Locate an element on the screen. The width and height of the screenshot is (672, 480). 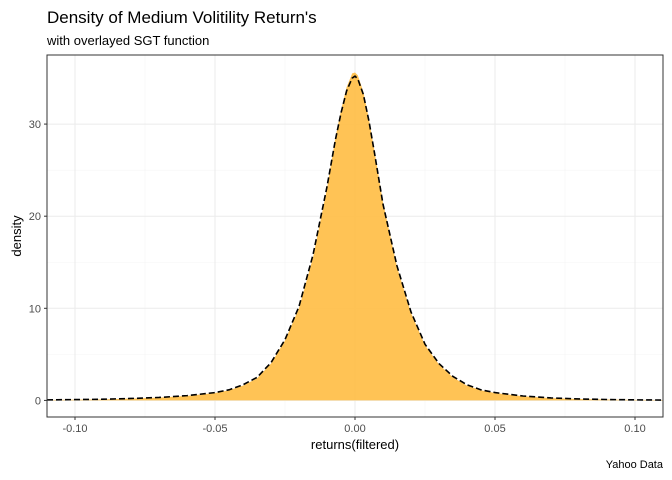
x-tick-label: -0.10 is located at coordinates (74, 429).